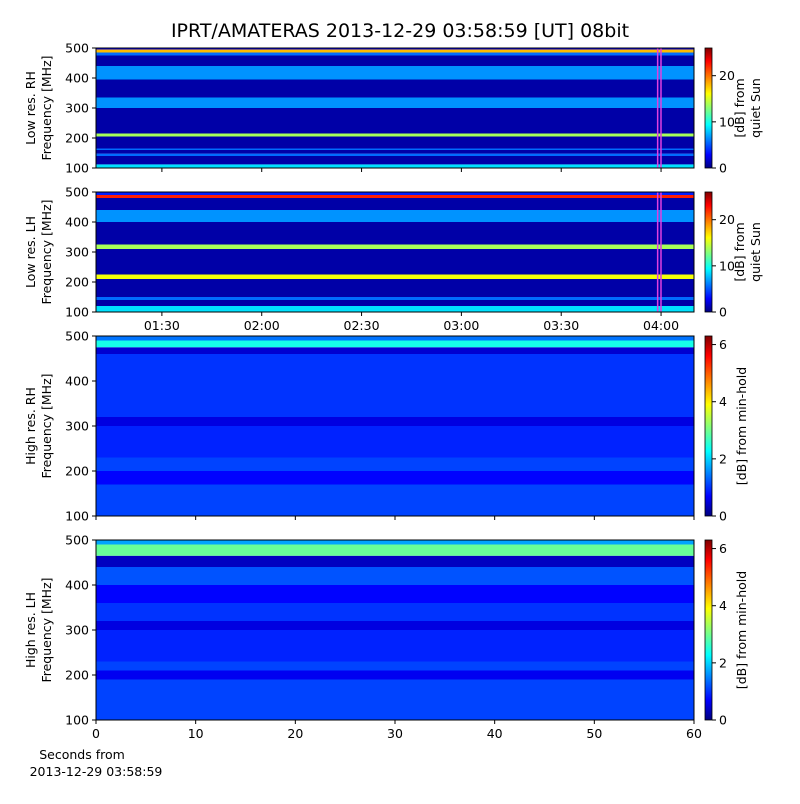  I want to click on y-axis-label: Low res. LH, so click(30, 252).